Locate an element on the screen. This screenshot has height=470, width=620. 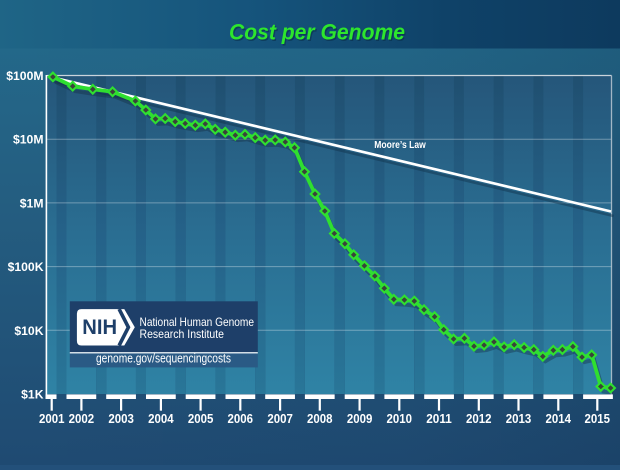
svg-text: 2011 is located at coordinates (439, 419).